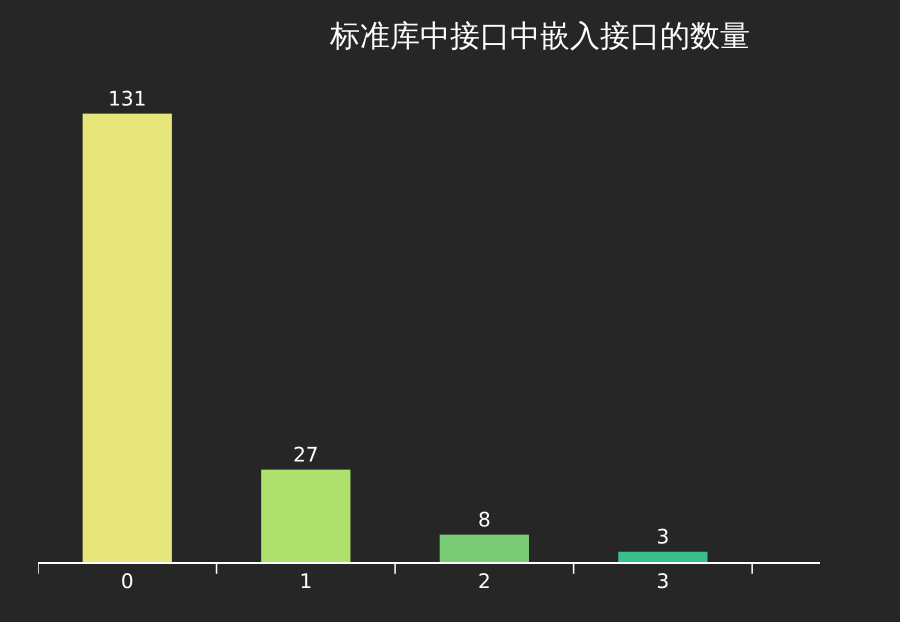  Describe the element at coordinates (305, 580) in the screenshot. I see `x-tick-label: 1` at that location.